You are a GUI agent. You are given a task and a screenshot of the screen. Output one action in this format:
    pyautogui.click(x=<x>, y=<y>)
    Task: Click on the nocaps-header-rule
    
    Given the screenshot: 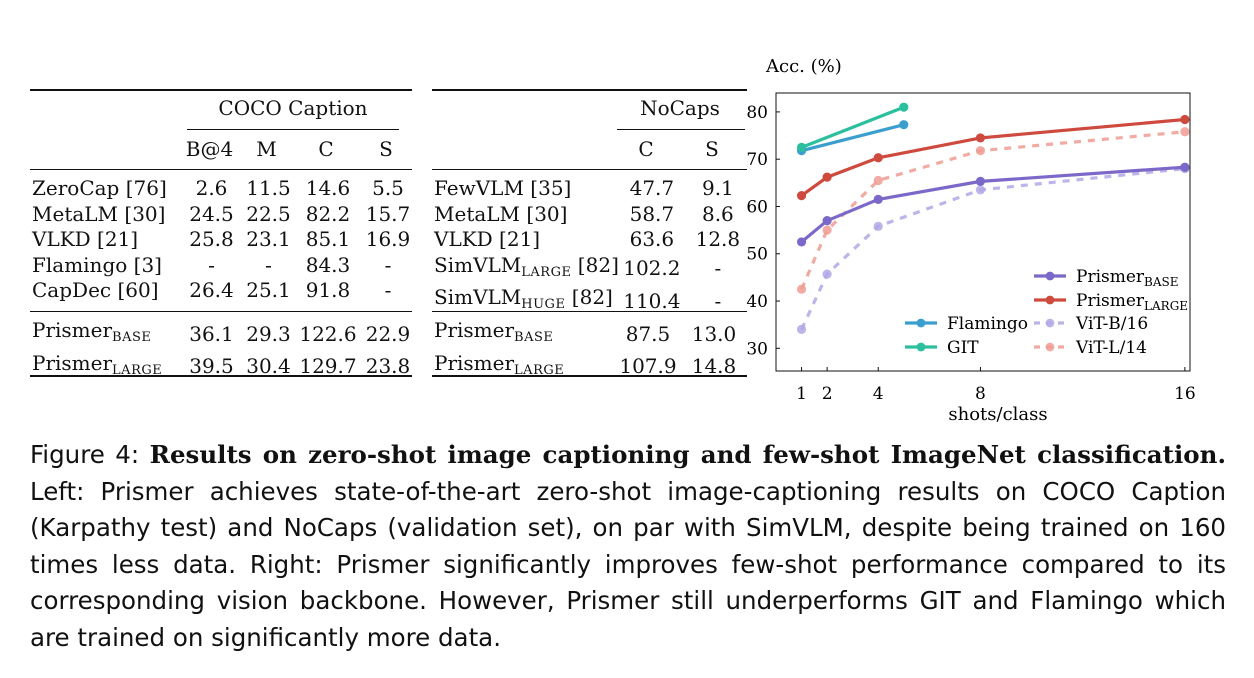 What is the action you would take?
    pyautogui.click(x=589, y=169)
    